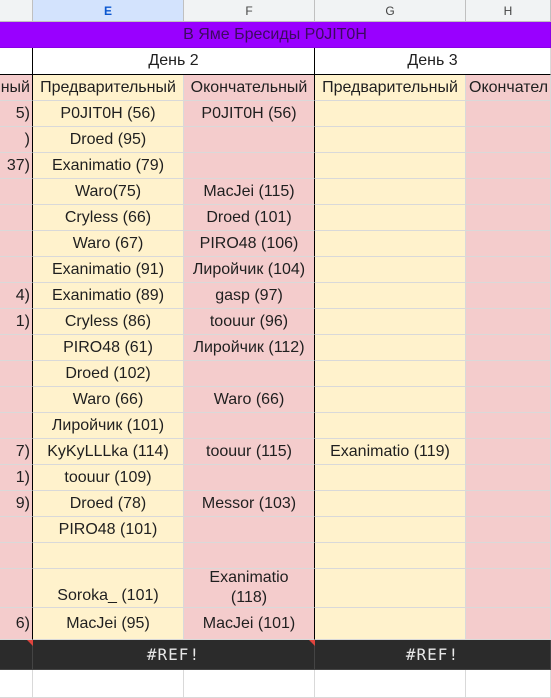 Image resolution: width=551 pixels, height=698 pixels. Describe the element at coordinates (249, 114) in the screenshot. I see `cell-final: P0JIT0H (56)` at that location.